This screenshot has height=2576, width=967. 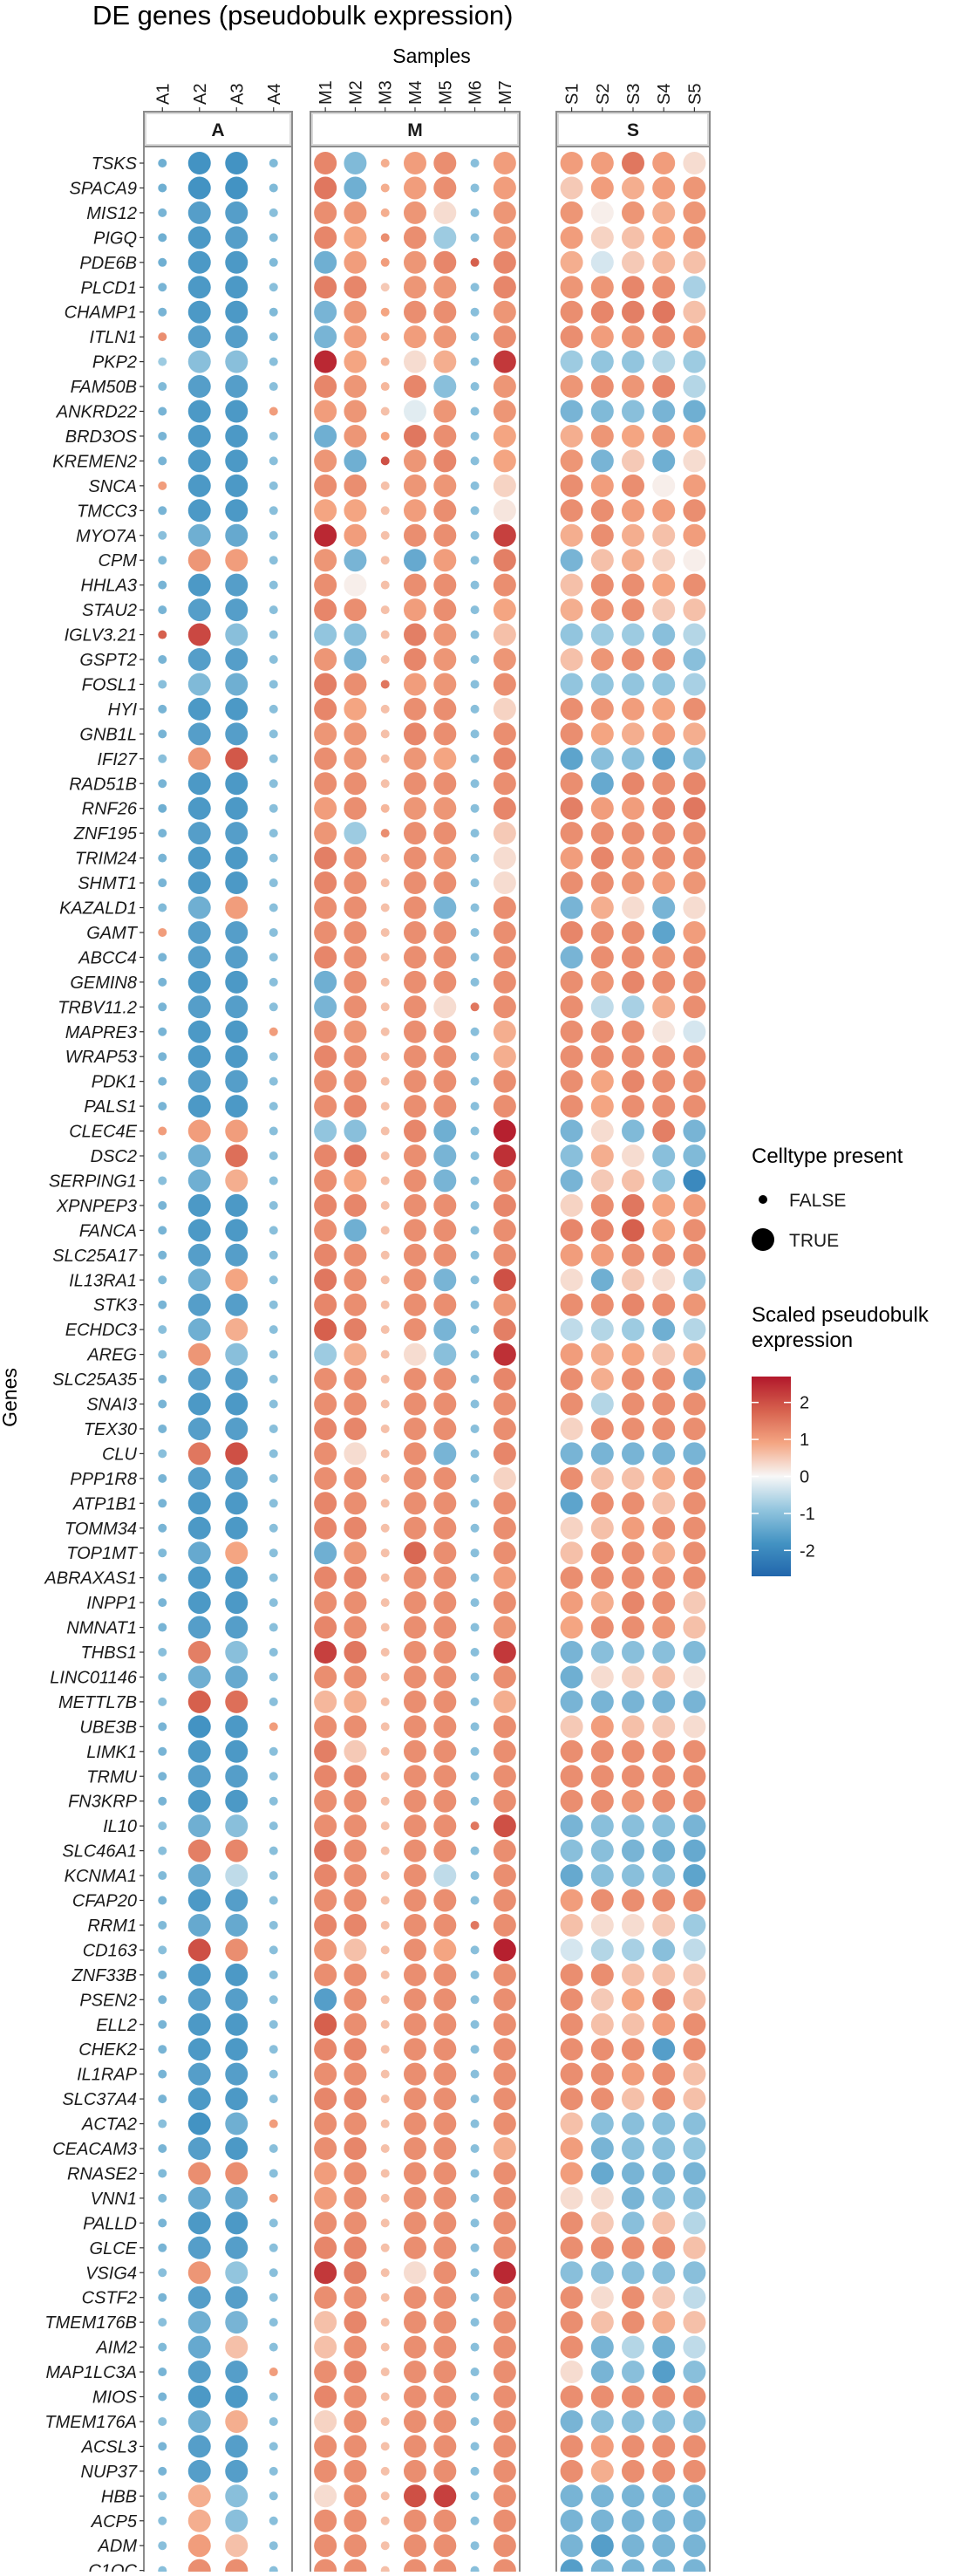 I want to click on gene-label: SLC46A1, so click(x=99, y=1852).